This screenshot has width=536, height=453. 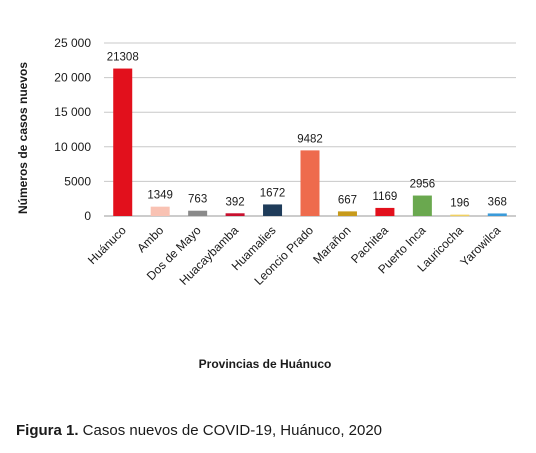 I want to click on y-tick-label: 15 000, so click(x=72, y=112).